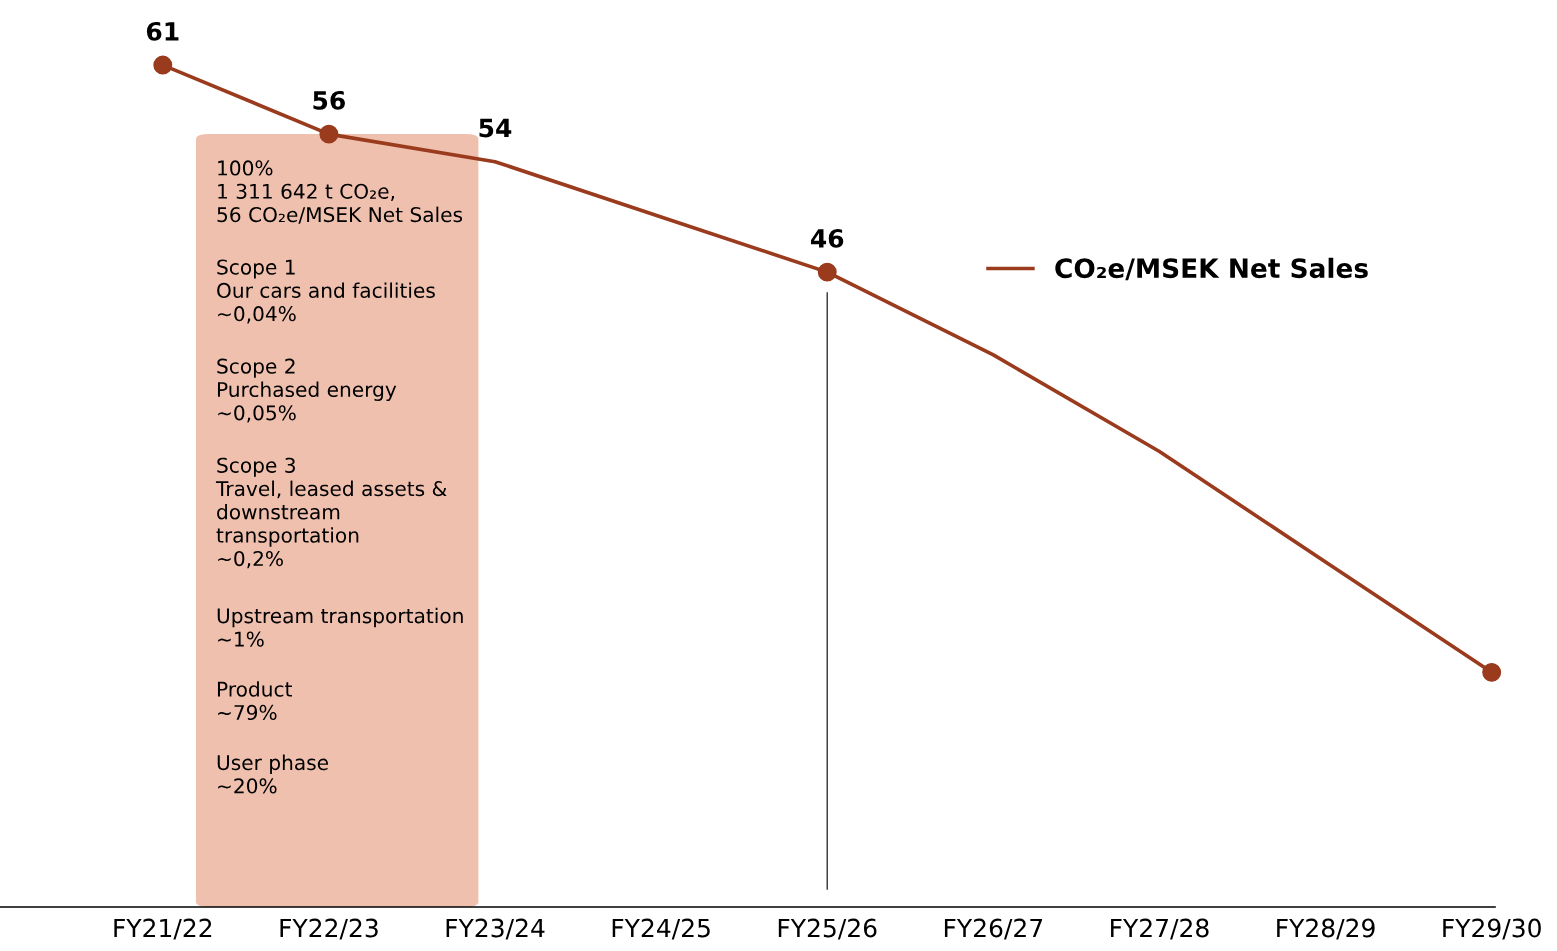  What do you see at coordinates (331, 513) in the screenshot?
I see `annotation: Scope 3 Travel, leased assets & downstream transportation ~0,2%` at bounding box center [331, 513].